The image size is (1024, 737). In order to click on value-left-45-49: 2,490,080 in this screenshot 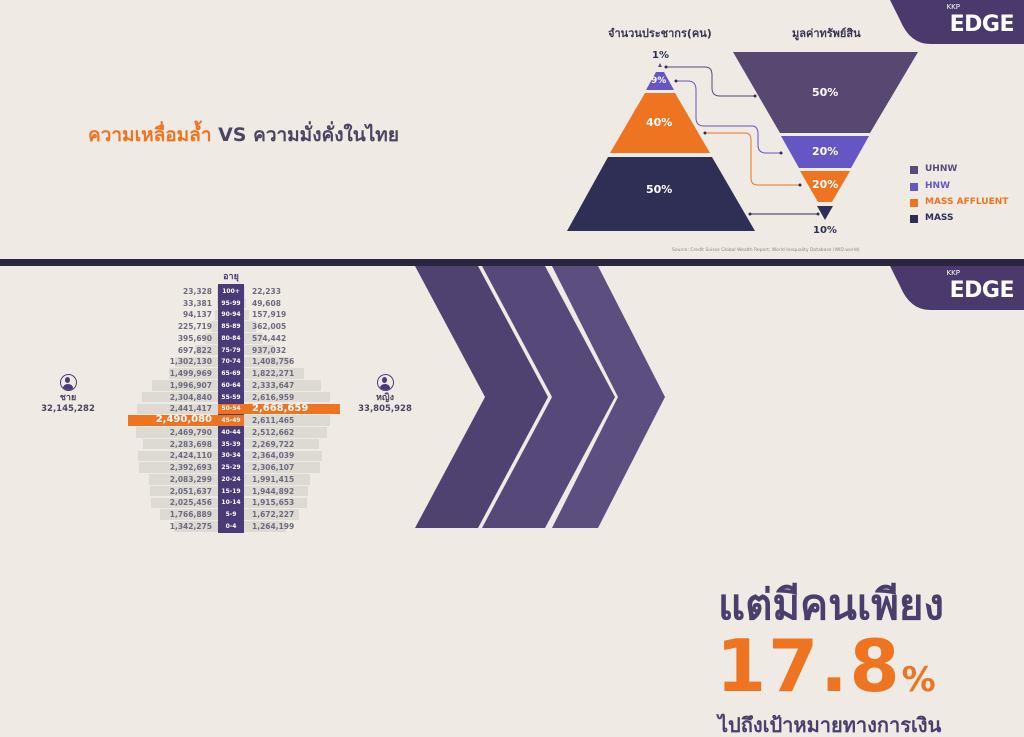, I will do `click(183, 420)`.